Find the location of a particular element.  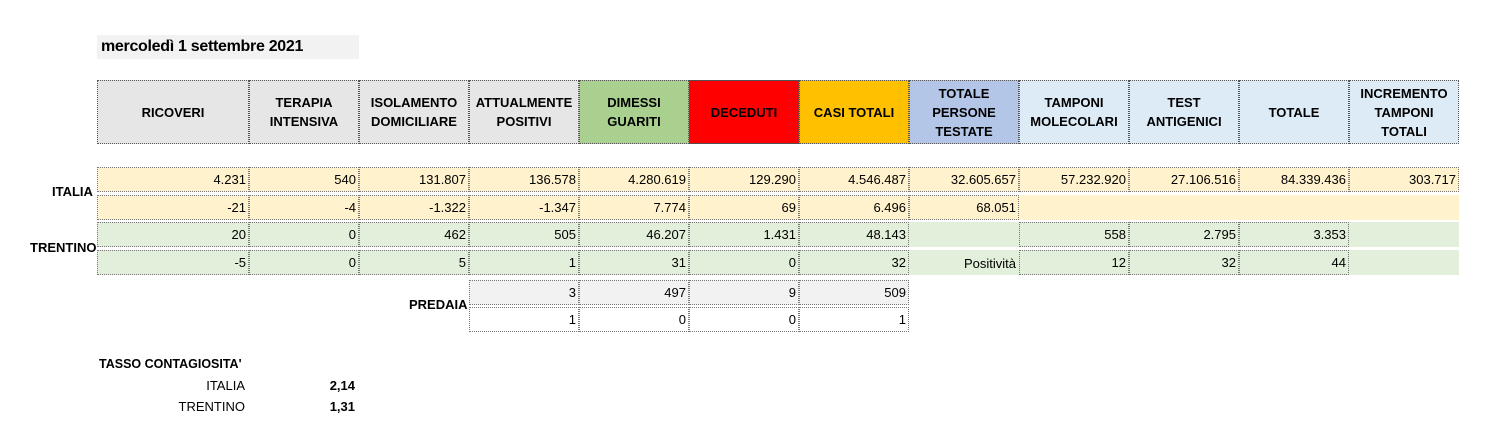

table-cell: 2.795 is located at coordinates (1184, 234).